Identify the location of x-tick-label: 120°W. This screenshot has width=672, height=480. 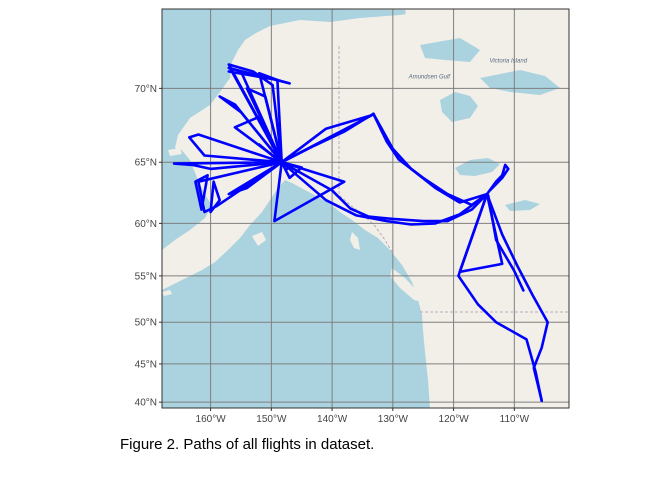
(454, 419).